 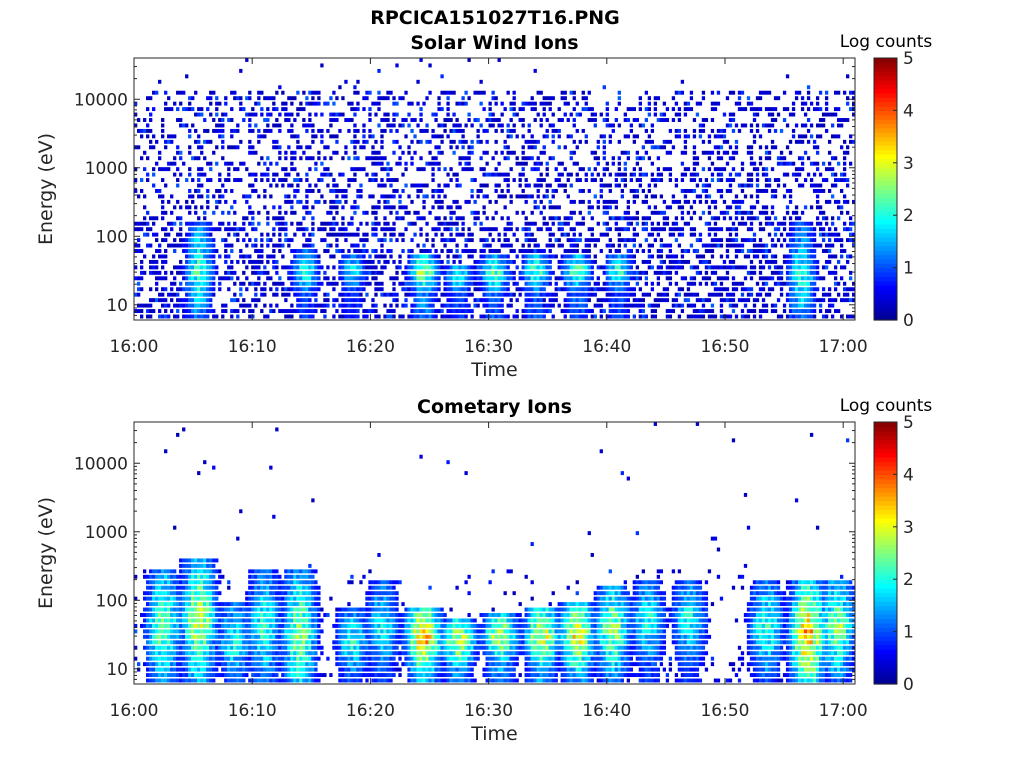 What do you see at coordinates (494, 407) in the screenshot?
I see `panel-title: Cometary Ions` at bounding box center [494, 407].